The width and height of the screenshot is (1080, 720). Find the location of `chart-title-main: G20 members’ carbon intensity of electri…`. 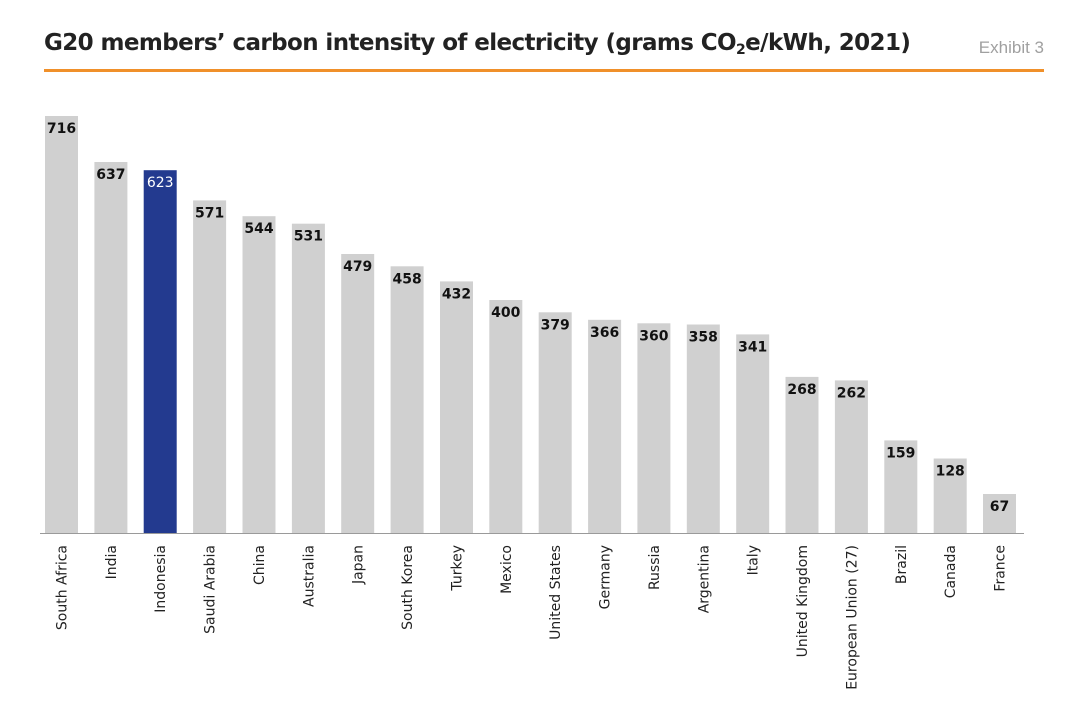

chart-title-main: G20 members’ carbon intensity of electri… is located at coordinates (390, 43).